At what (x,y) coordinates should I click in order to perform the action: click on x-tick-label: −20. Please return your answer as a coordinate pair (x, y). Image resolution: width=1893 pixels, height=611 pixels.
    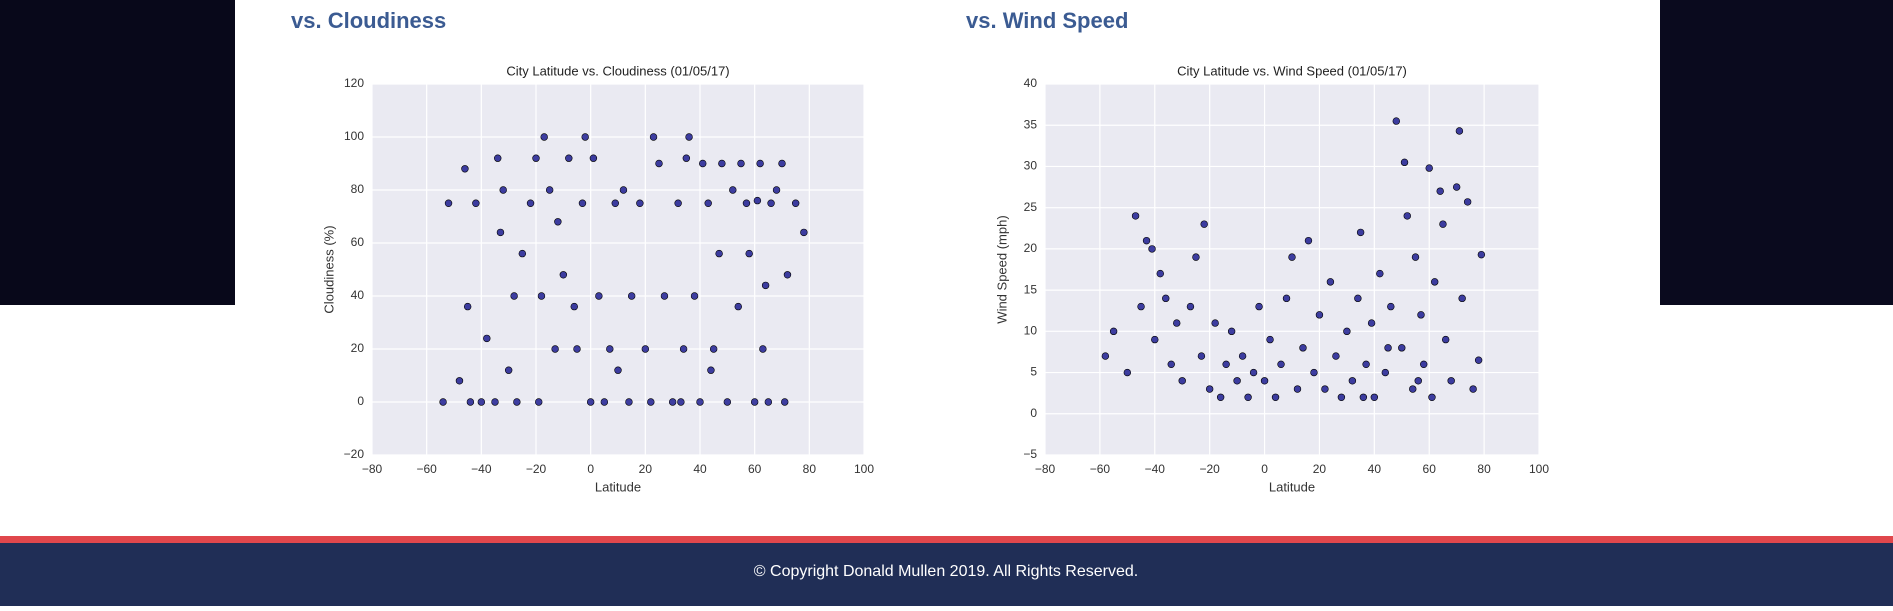
    Looking at the image, I should click on (536, 469).